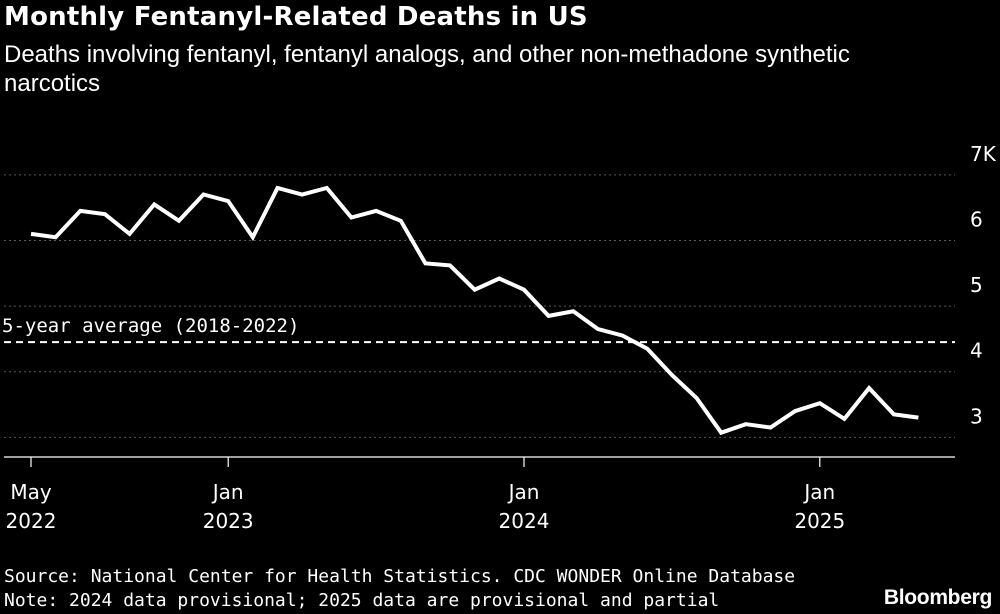  What do you see at coordinates (479, 494) in the screenshot?
I see `x-axis: May 2022 Jan 2023 Jan 2024 Jan 2025` at bounding box center [479, 494].